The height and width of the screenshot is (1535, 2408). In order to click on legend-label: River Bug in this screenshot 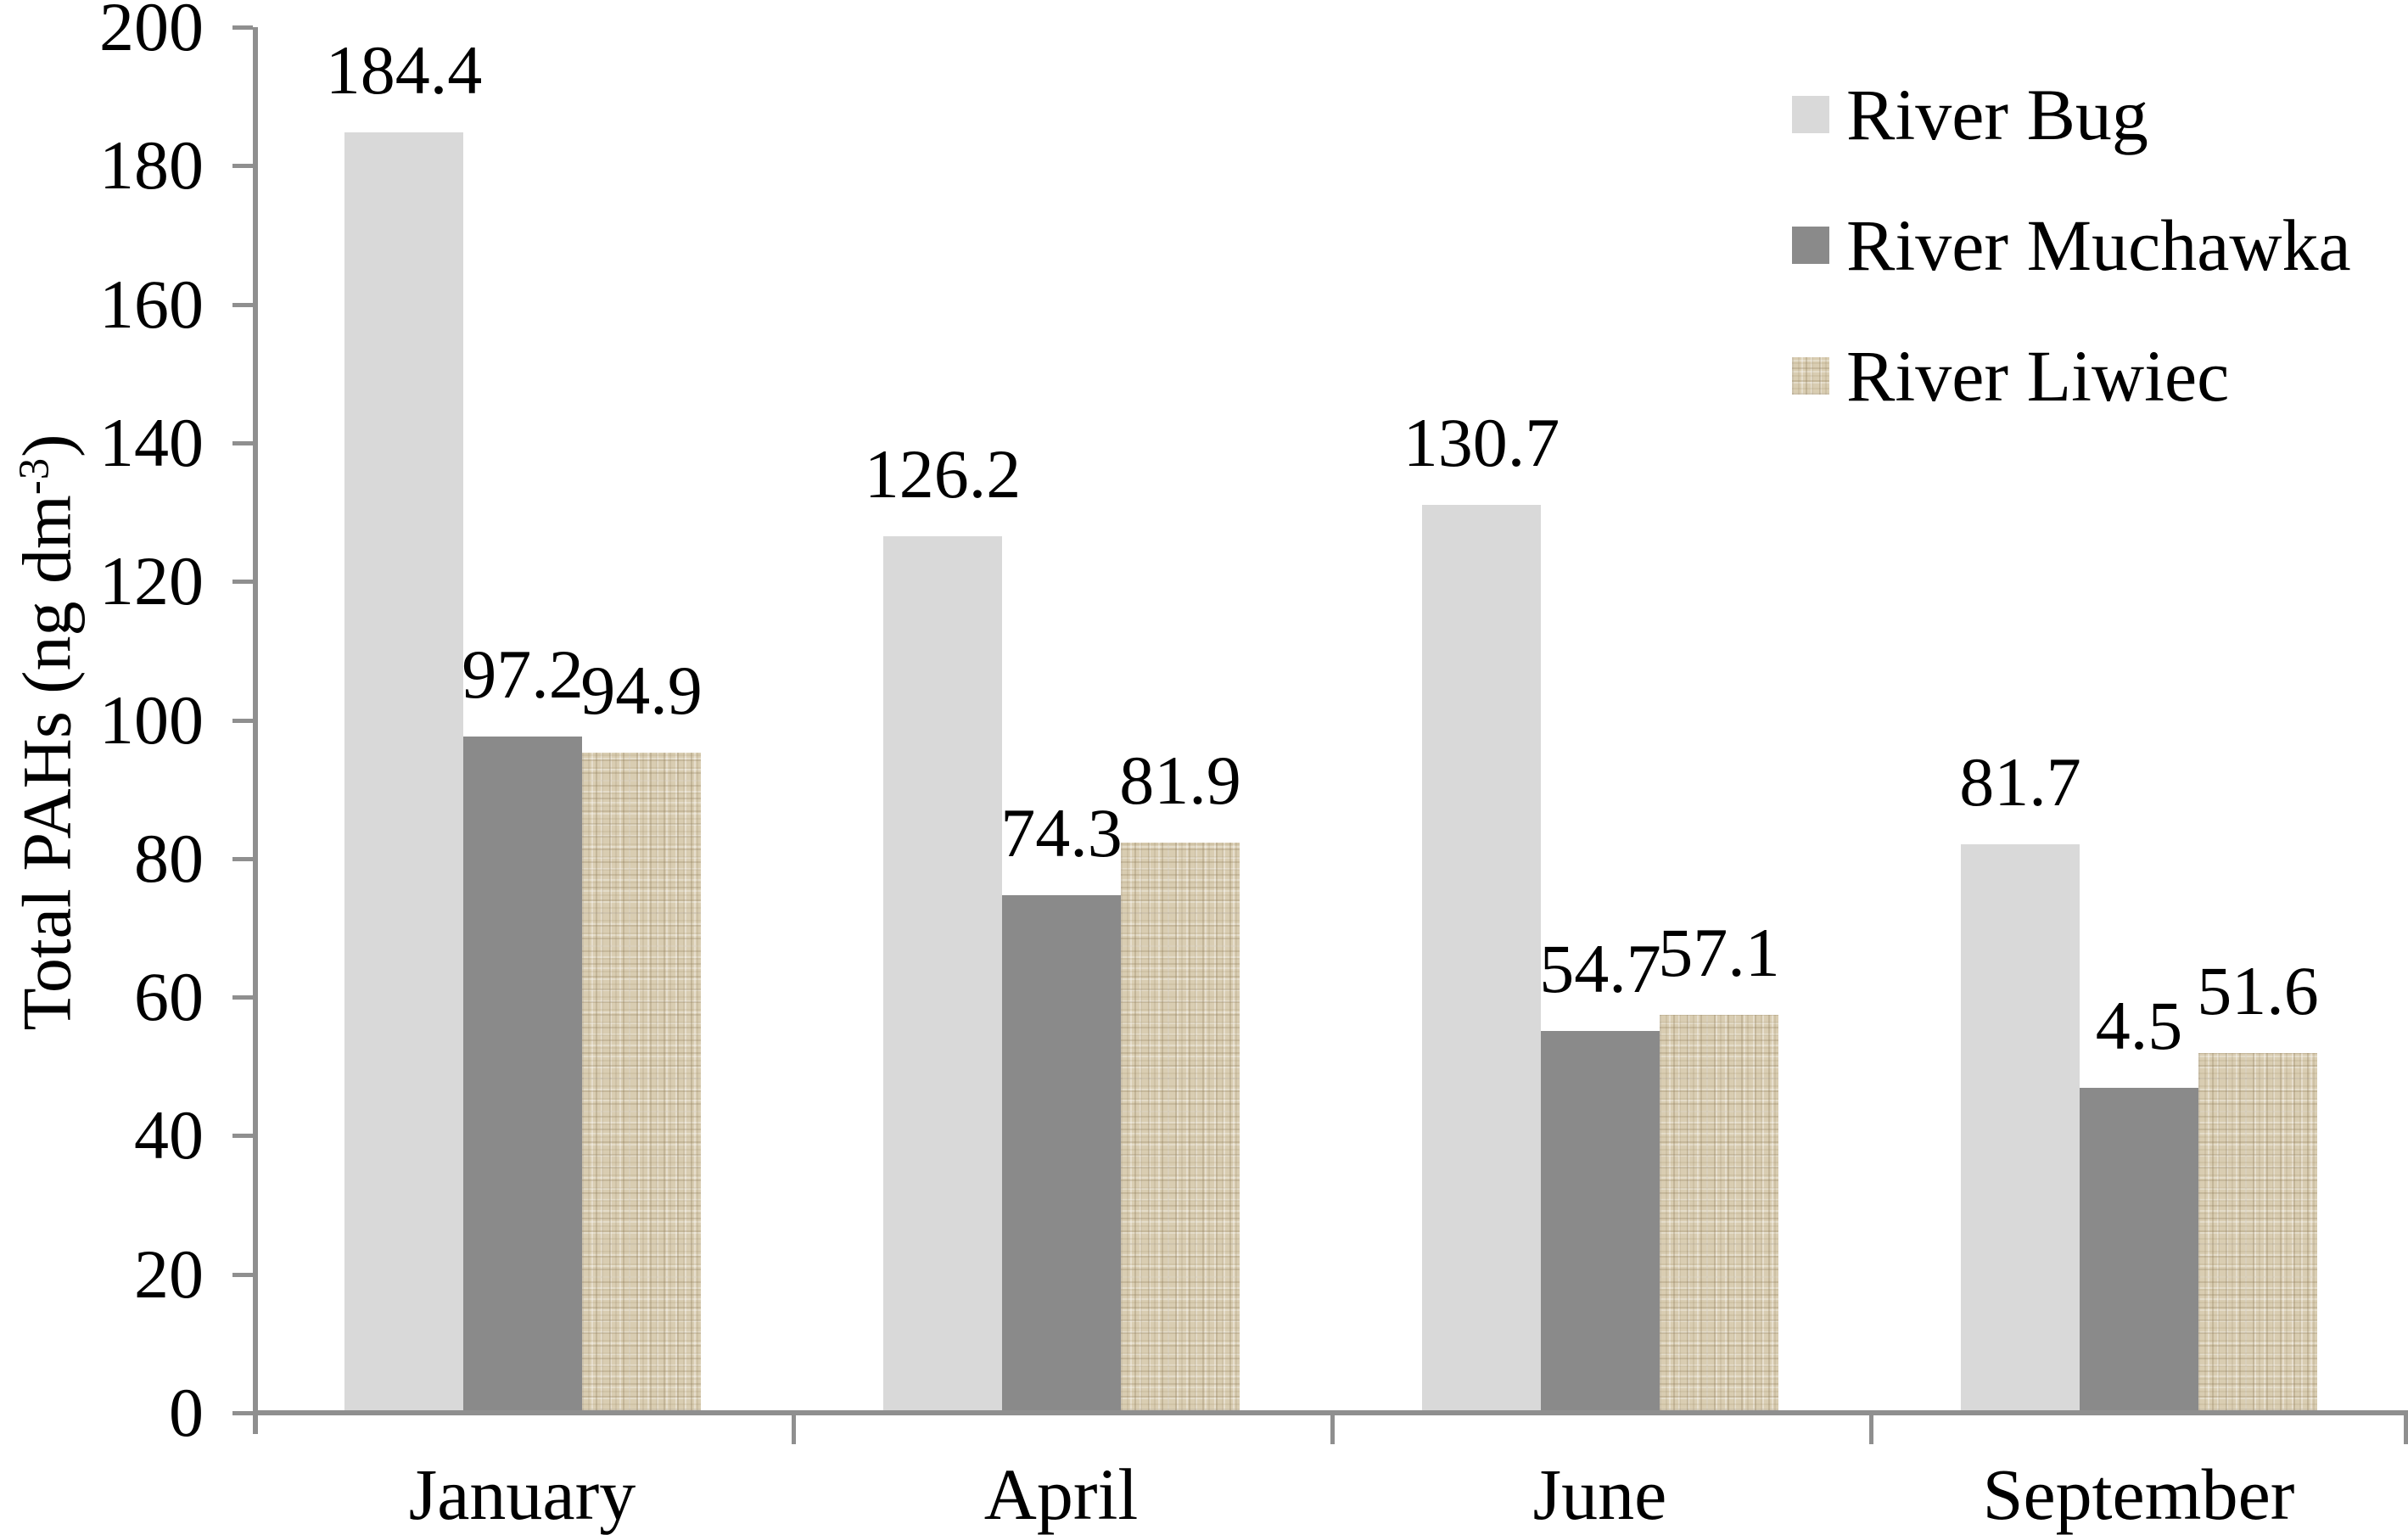, I will do `click(1997, 114)`.